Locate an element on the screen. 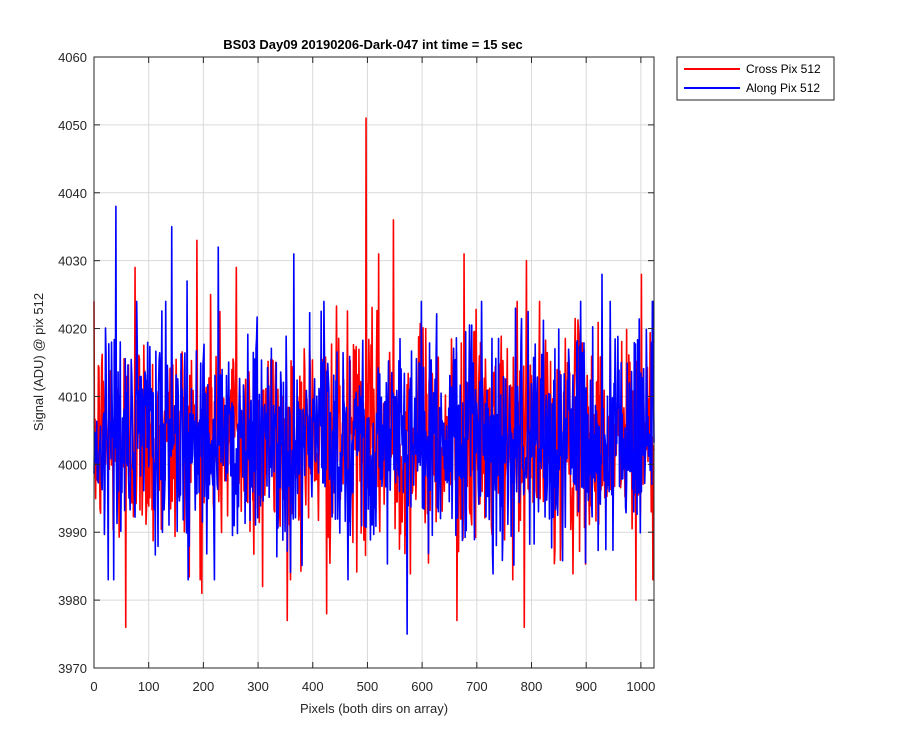 The width and height of the screenshot is (900, 750). x-tick-label: 1000 is located at coordinates (640, 686).